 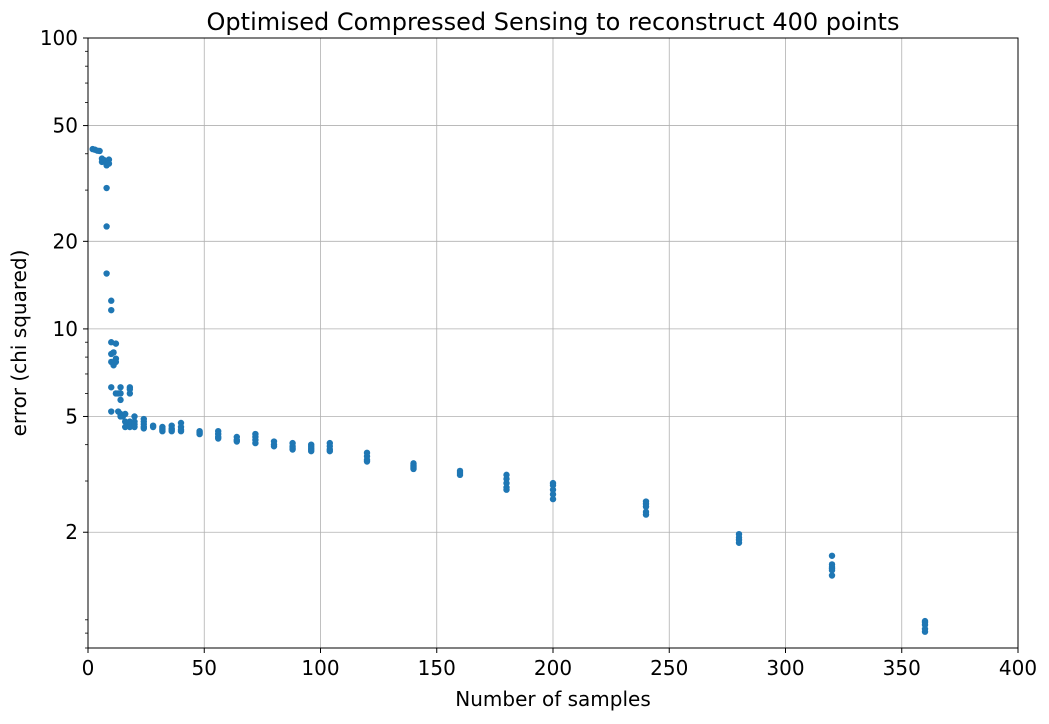 What do you see at coordinates (1018, 668) in the screenshot?
I see `x-tick-label: 400` at bounding box center [1018, 668].